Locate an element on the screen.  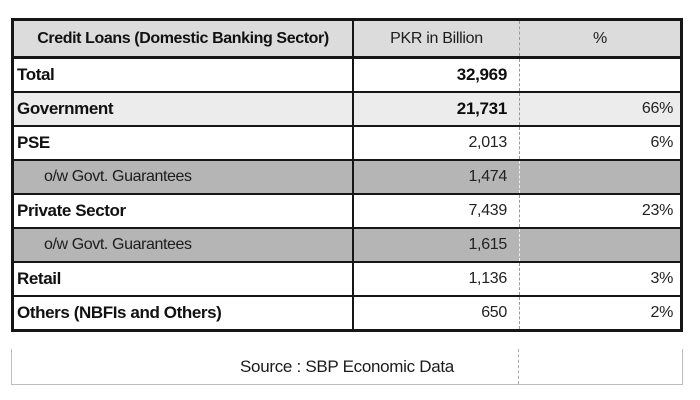
table-row-government: Government 21,731 66% is located at coordinates (347, 108).